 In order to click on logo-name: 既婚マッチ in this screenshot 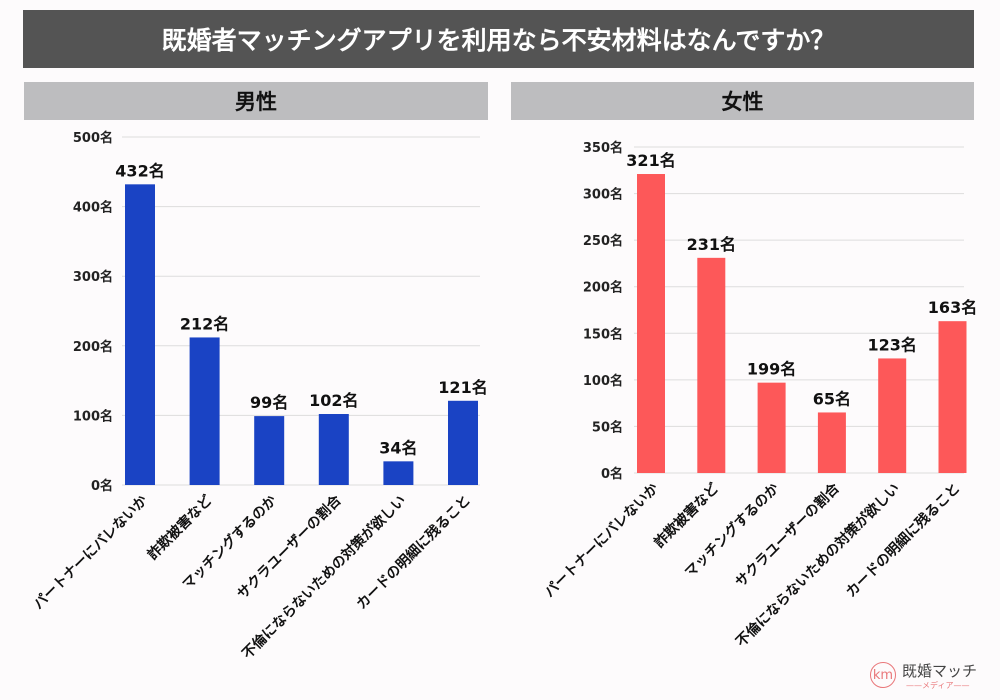, I will do `click(940, 671)`.